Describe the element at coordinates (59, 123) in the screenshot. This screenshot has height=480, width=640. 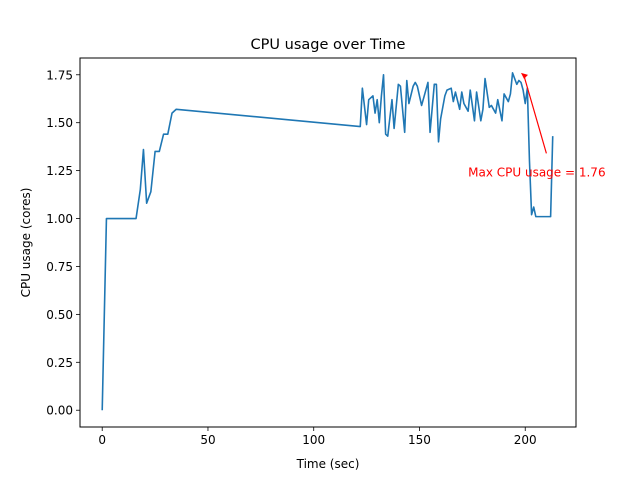
I see `y-tick-label: 1.50` at that location.